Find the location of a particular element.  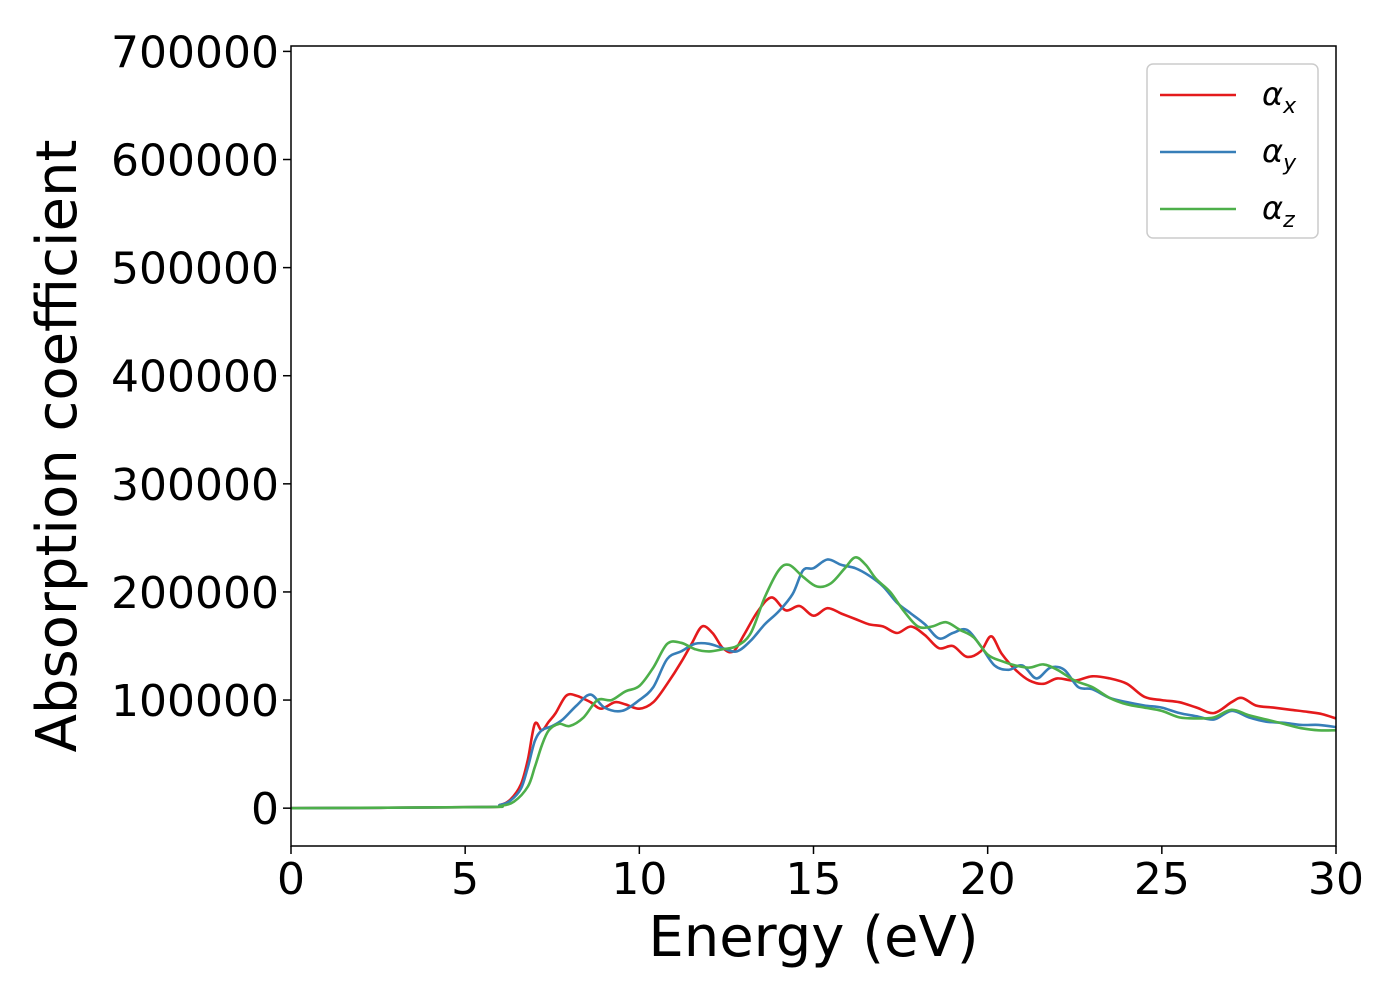

x-tick-label: 25 is located at coordinates (1162, 879).